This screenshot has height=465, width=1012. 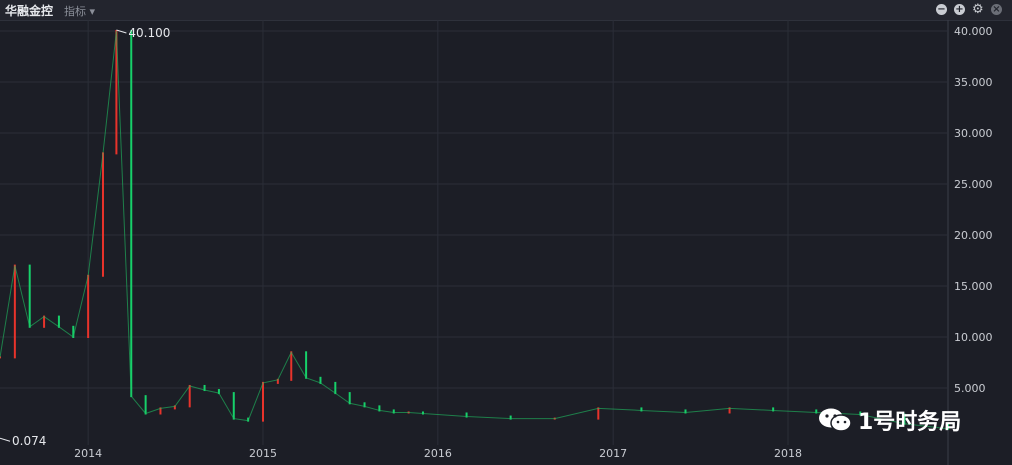 What do you see at coordinates (29, 11) in the screenshot?
I see `stock-title: 华融金控` at bounding box center [29, 11].